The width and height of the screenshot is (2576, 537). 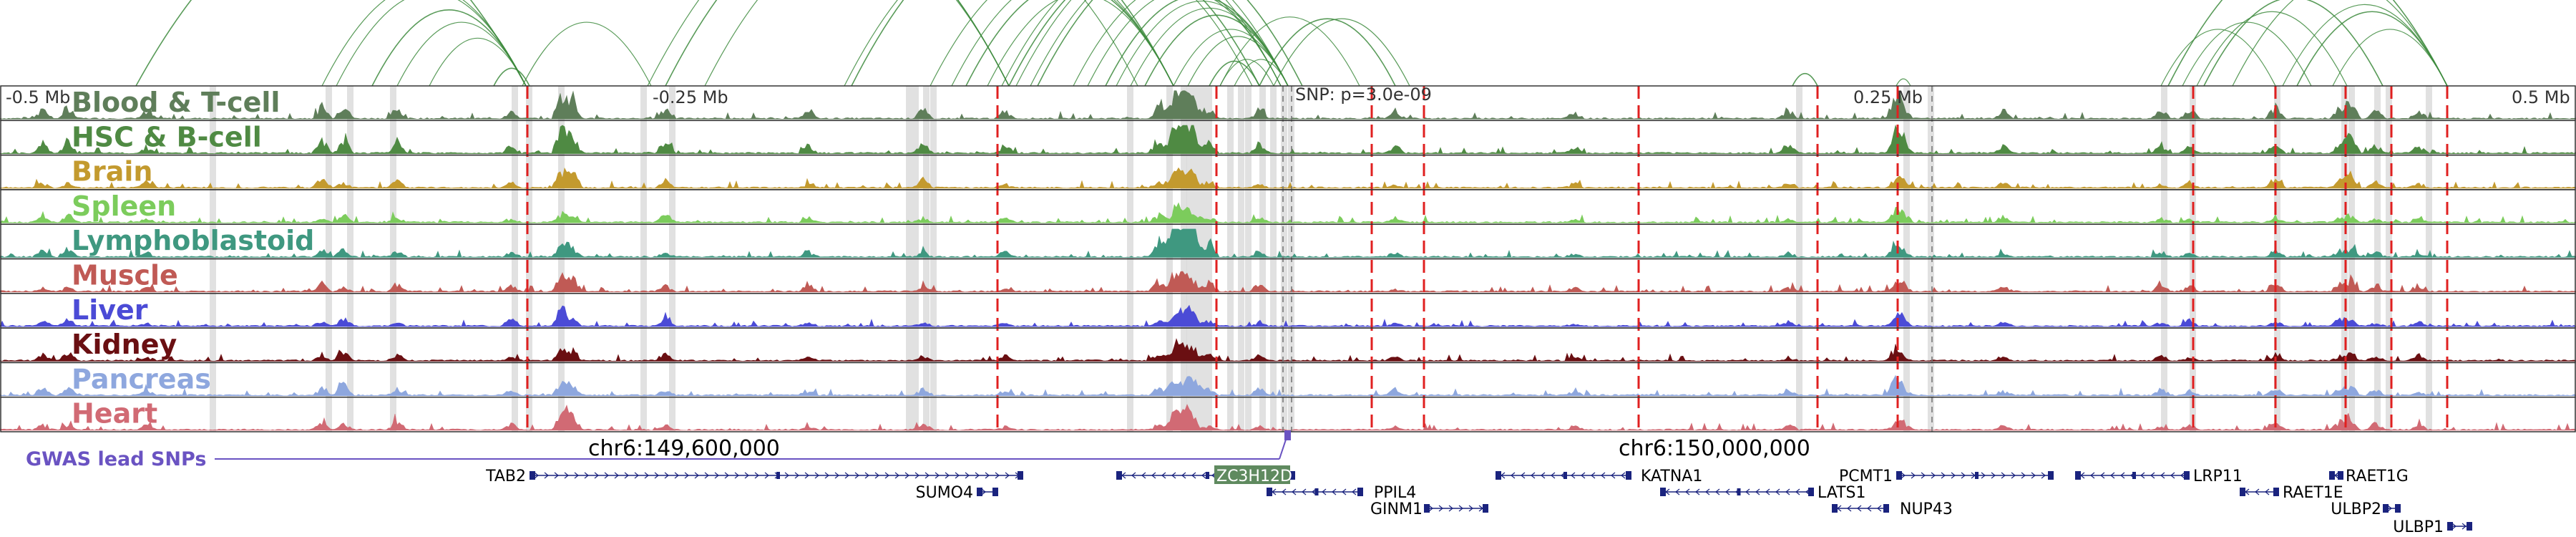 What do you see at coordinates (944, 493) in the screenshot?
I see `gene-label: SUMO4` at bounding box center [944, 493].